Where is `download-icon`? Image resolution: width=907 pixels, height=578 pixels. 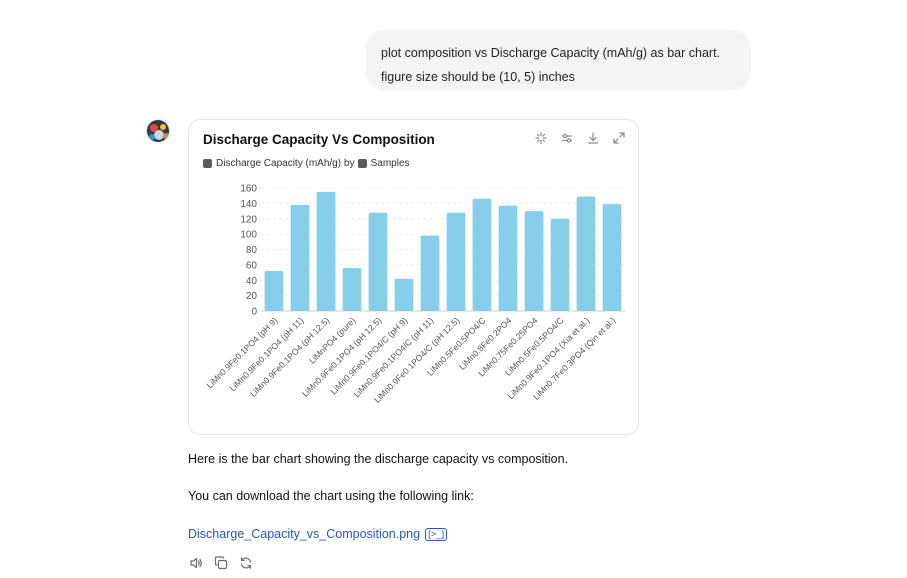 download-icon is located at coordinates (593, 138).